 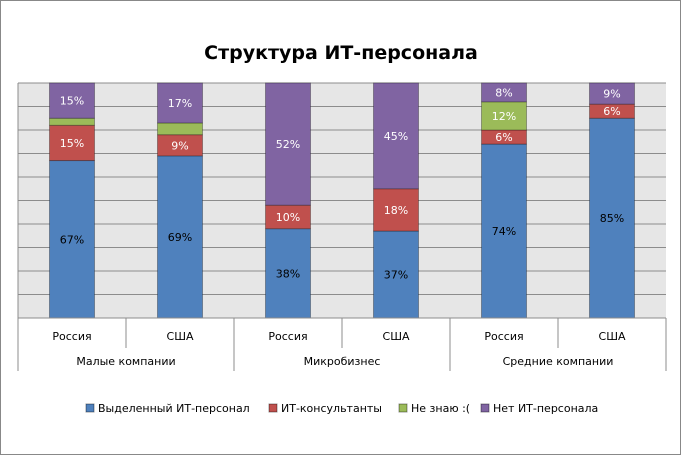 I want to click on data-label: 38%, so click(x=288, y=273).